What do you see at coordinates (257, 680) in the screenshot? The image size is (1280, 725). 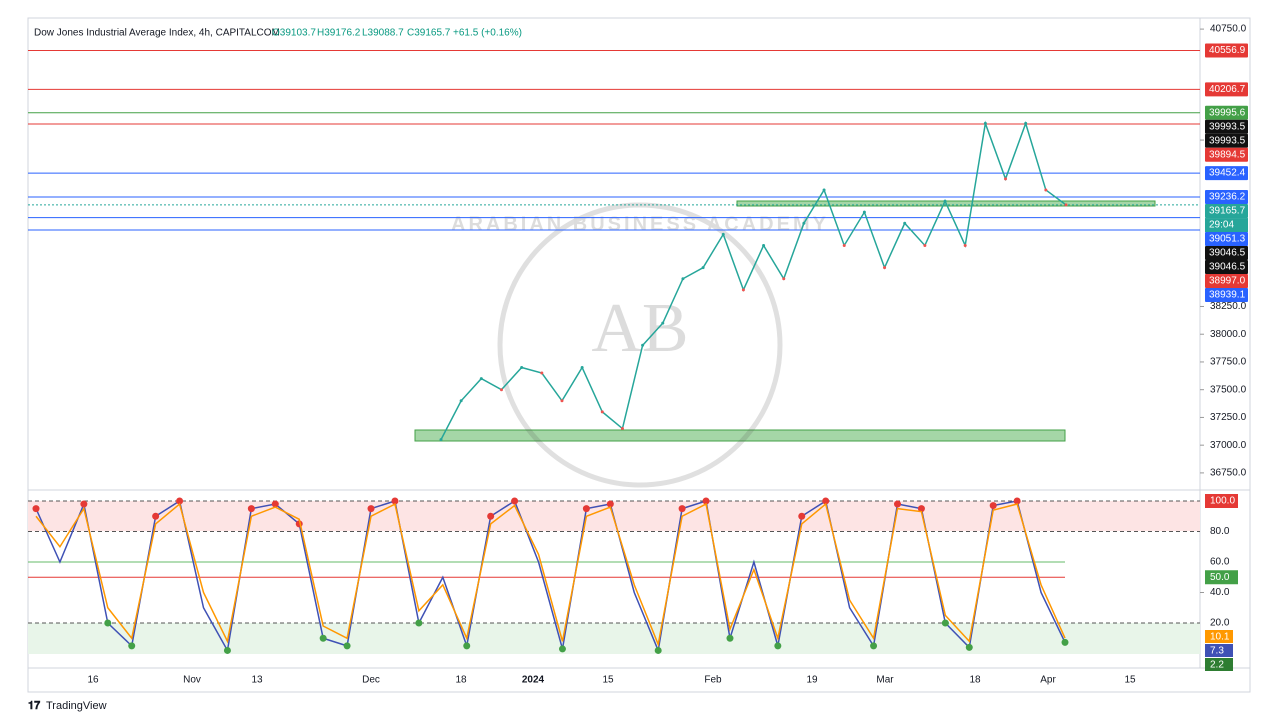 I see `x-tick-label: 13` at bounding box center [257, 680].